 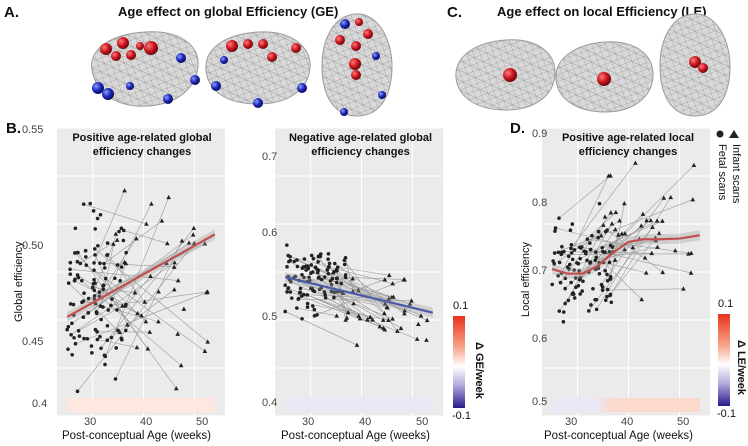 I want to click on panel-letter-d: D., so click(x=517, y=128).